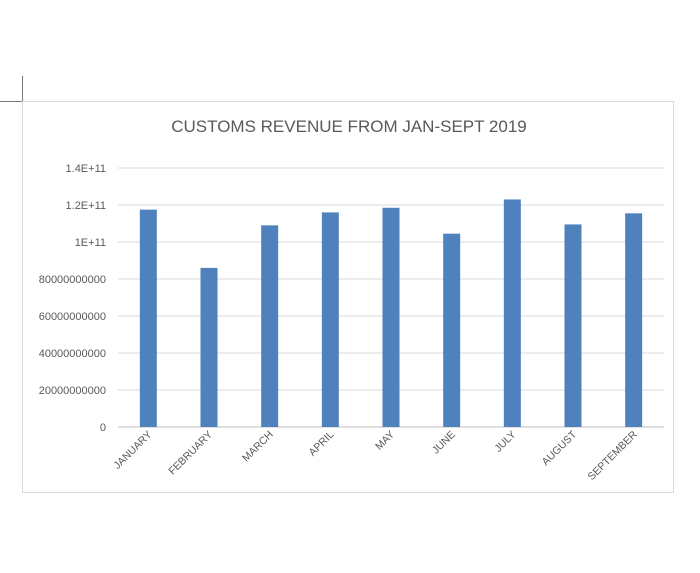 The height and width of the screenshot is (573, 700). Describe the element at coordinates (512, 313) in the screenshot. I see `bar-july` at that location.